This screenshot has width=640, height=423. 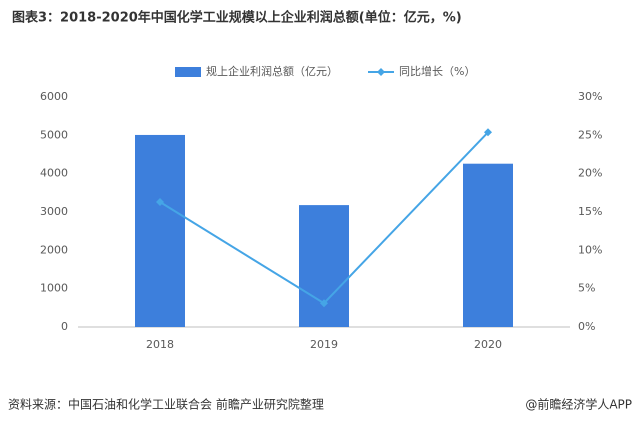 I want to click on source-note: 资料来源：中国石油和化学工业联合会 前瞻产业研究院整理, so click(x=166, y=404).